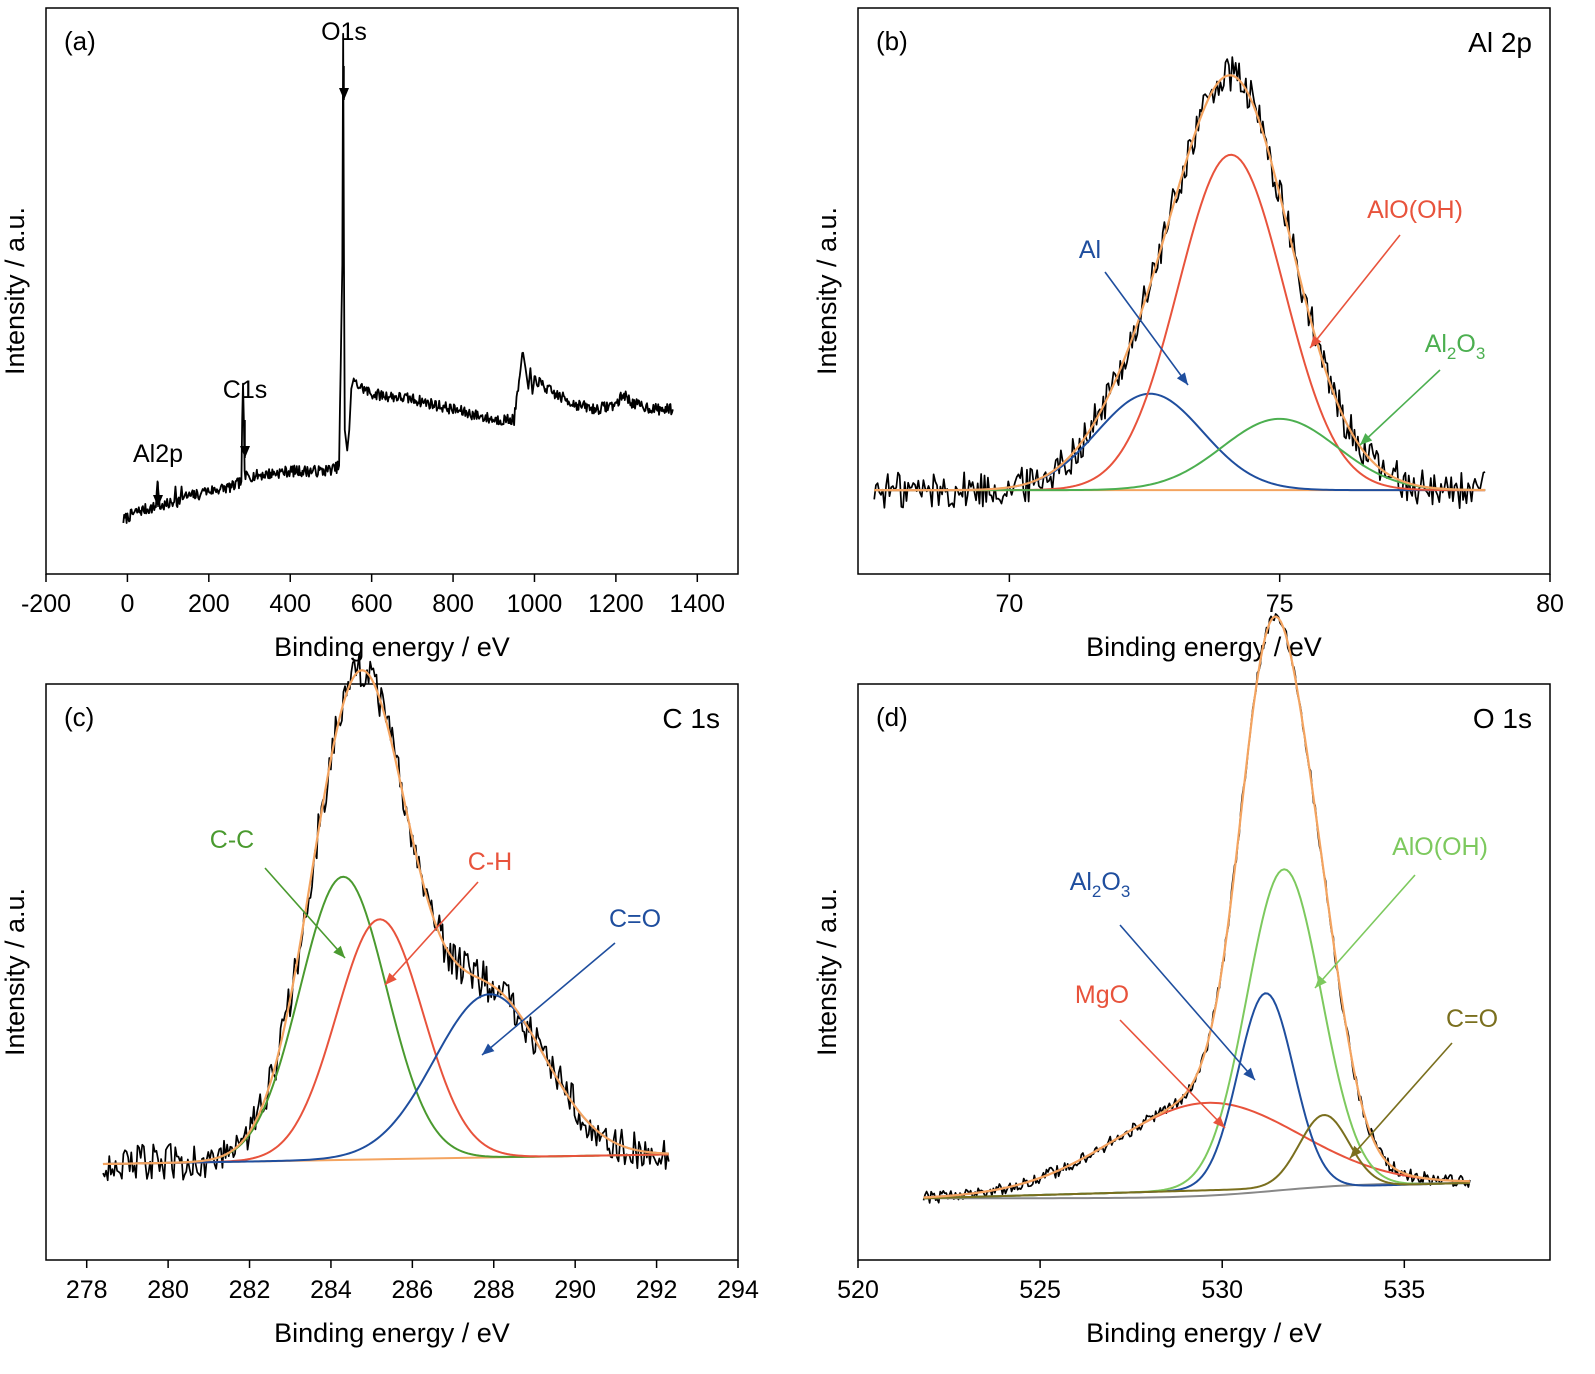 The width and height of the screenshot is (1595, 1374). I want to click on panel-letter: (c), so click(79, 717).